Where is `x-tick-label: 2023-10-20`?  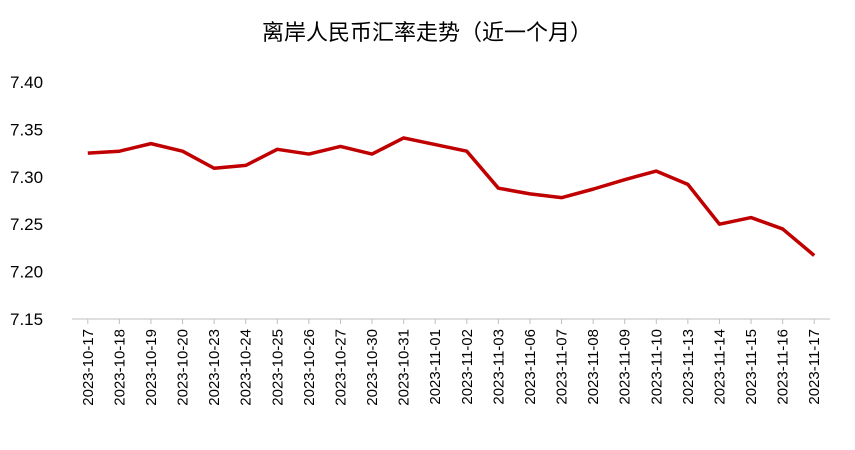 x-tick-label: 2023-10-20 is located at coordinates (183, 367).